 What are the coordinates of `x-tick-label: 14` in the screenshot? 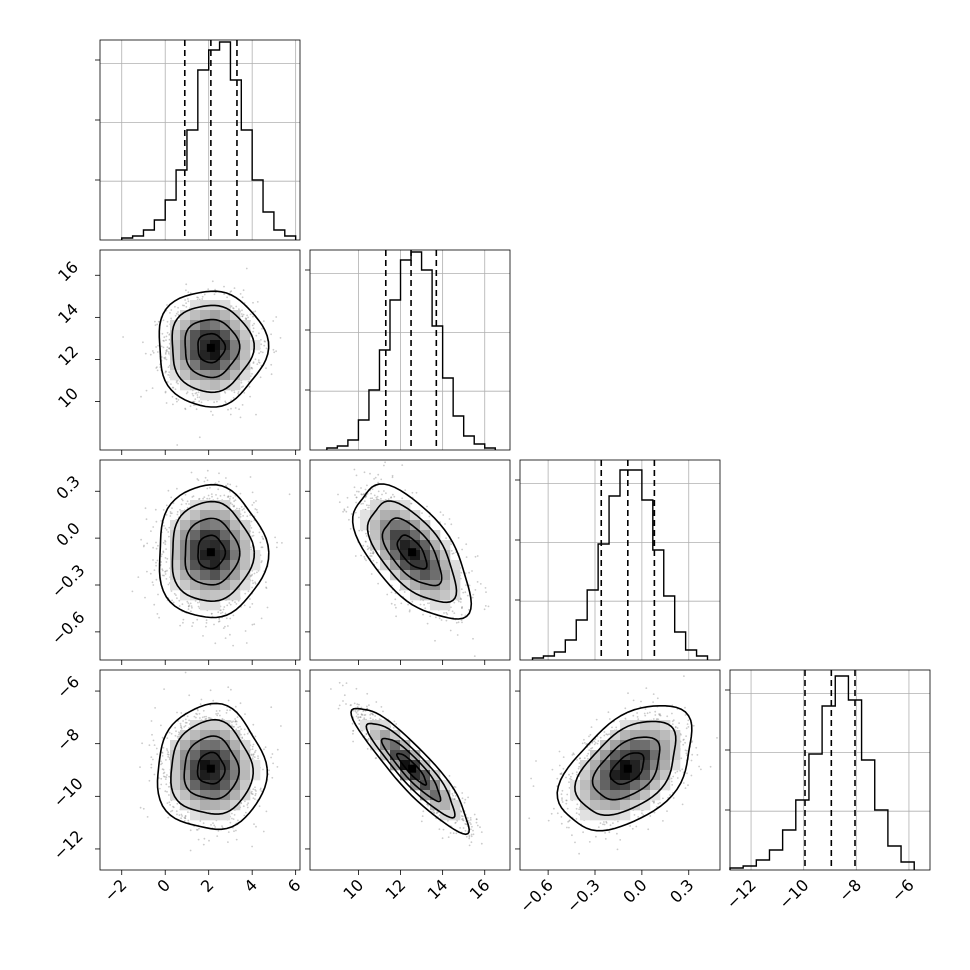 It's located at (438, 889).